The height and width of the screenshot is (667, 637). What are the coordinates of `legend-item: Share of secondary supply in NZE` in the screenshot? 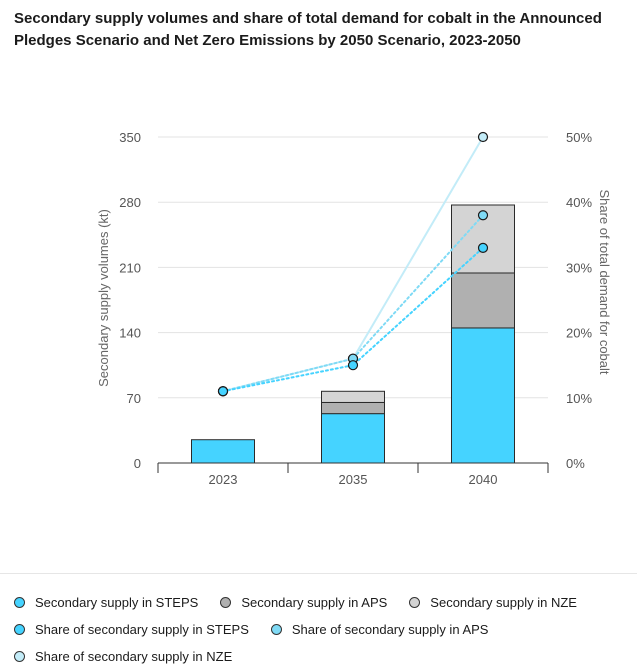 It's located at (123, 656).